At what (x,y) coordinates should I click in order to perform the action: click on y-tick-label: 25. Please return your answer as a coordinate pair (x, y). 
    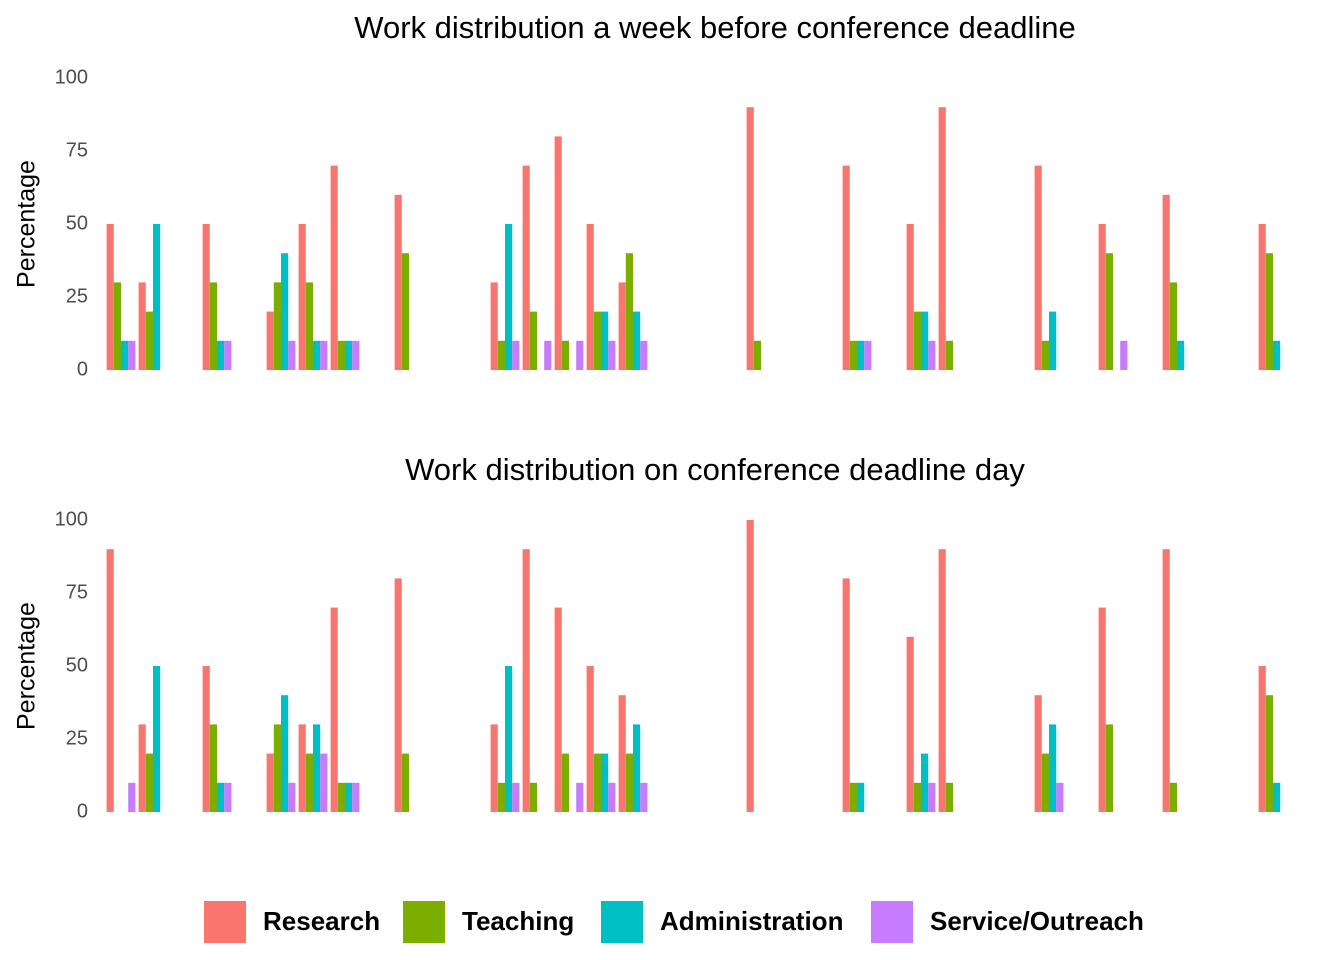
    Looking at the image, I should click on (77, 738).